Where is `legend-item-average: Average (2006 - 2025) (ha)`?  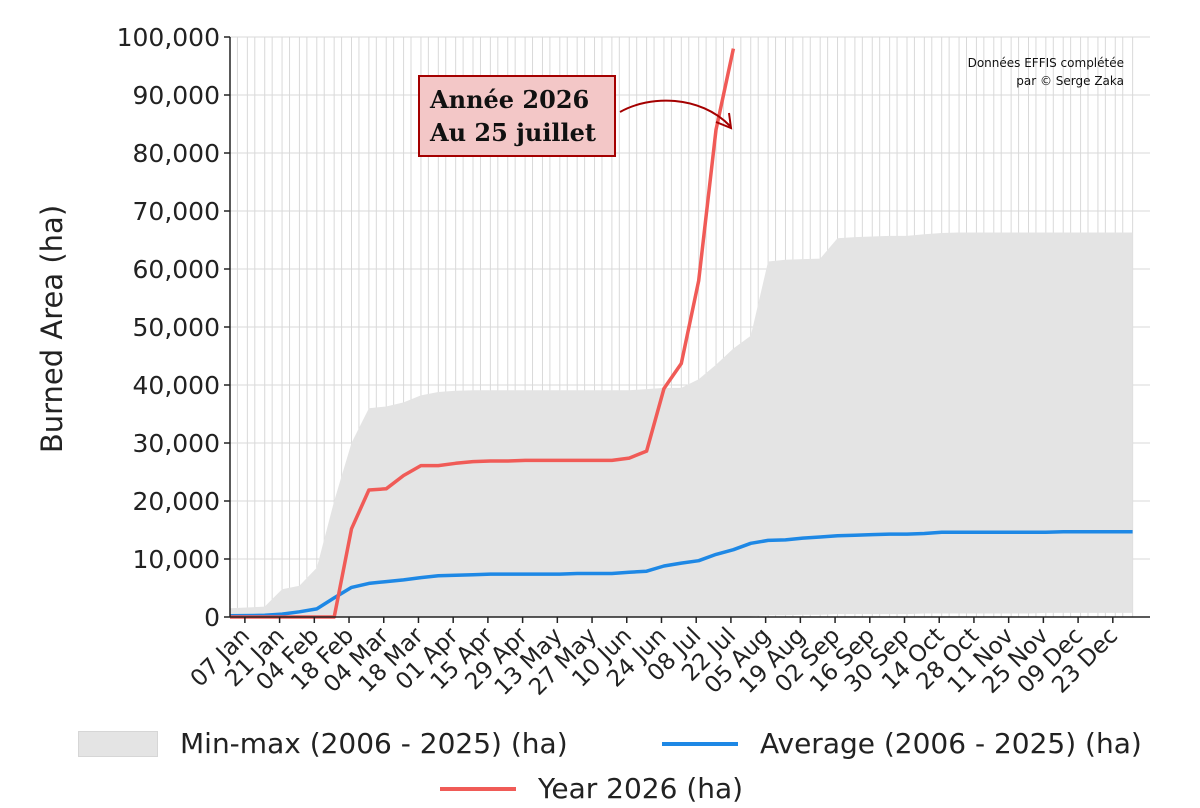
legend-item-average: Average (2006 - 2025) (ha) is located at coordinates (902, 743).